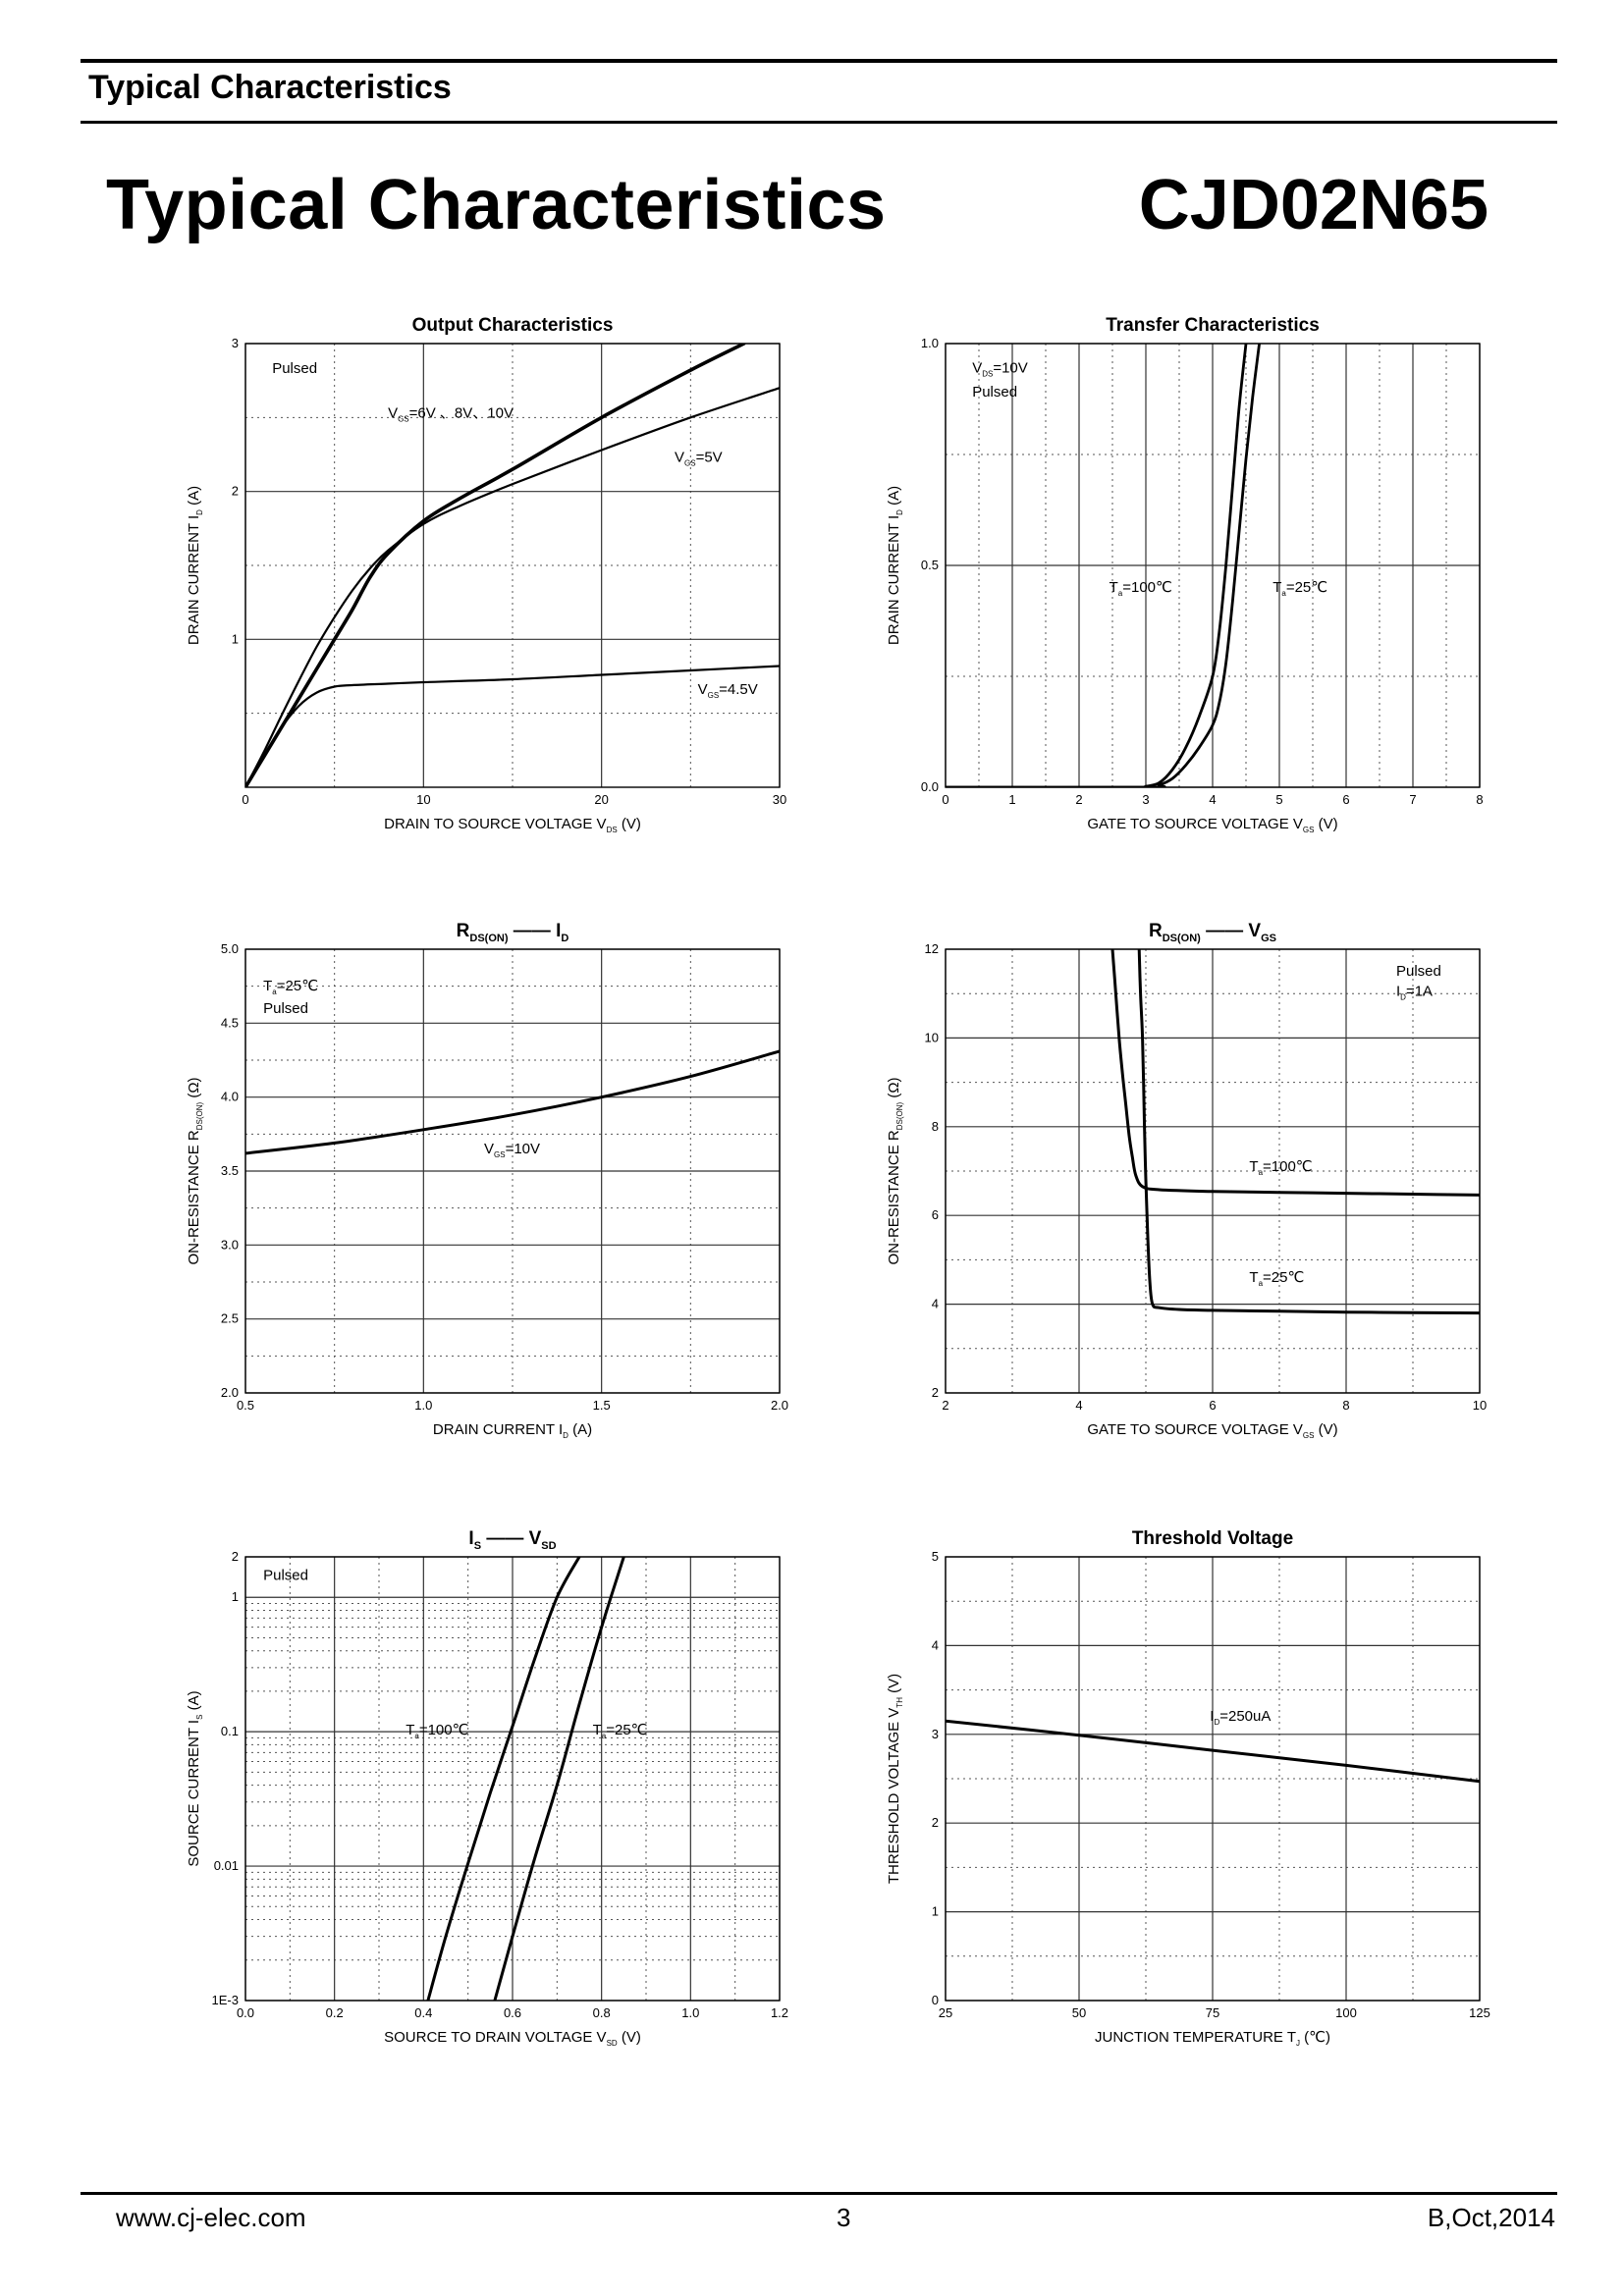  What do you see at coordinates (1212, 1539) in the screenshot?
I see `chart-title: Threshold Voltage` at bounding box center [1212, 1539].